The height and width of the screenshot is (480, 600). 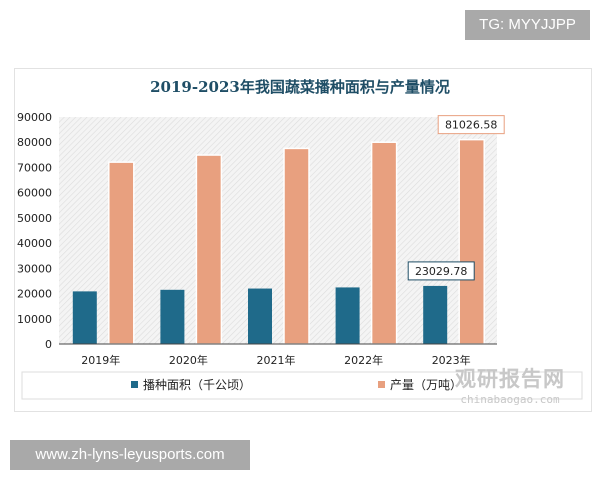 What do you see at coordinates (34, 142) in the screenshot?
I see `y-tick-label: 80000` at bounding box center [34, 142].